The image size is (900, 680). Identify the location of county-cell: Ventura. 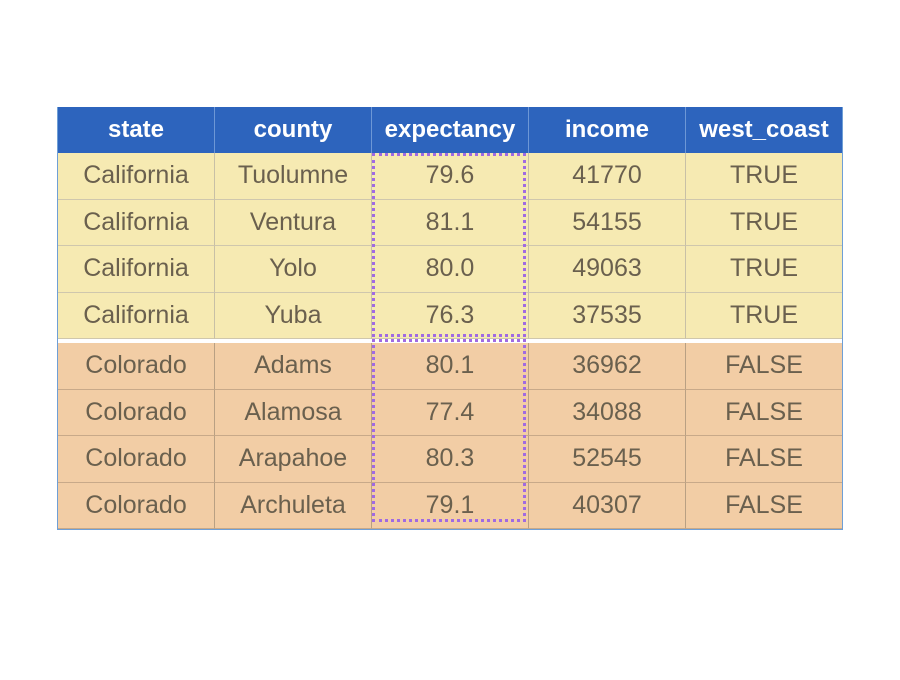
(293, 222).